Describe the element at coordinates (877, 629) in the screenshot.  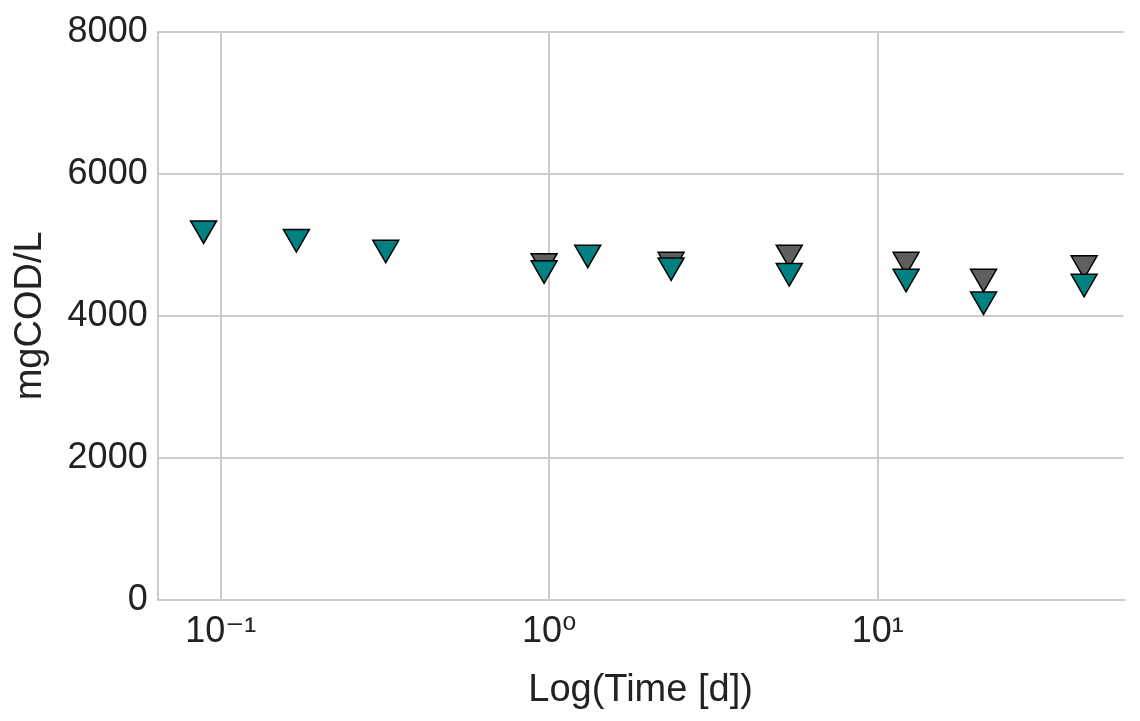
I see `x-tick-label: 10¹` at that location.